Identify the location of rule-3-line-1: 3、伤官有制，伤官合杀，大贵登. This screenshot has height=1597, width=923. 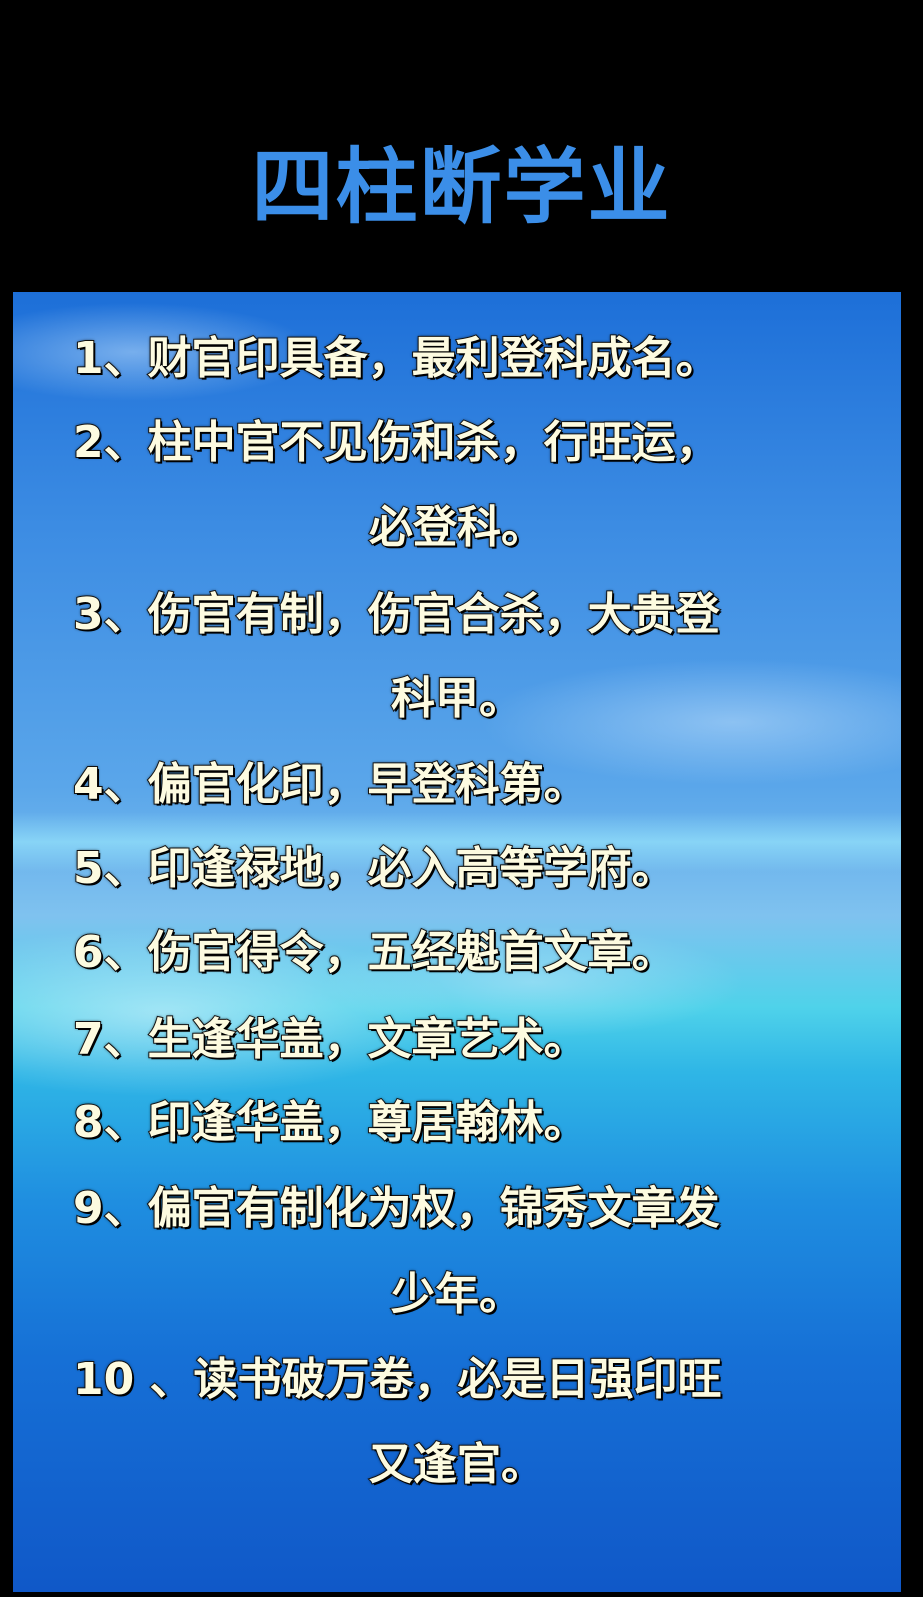
(396, 614).